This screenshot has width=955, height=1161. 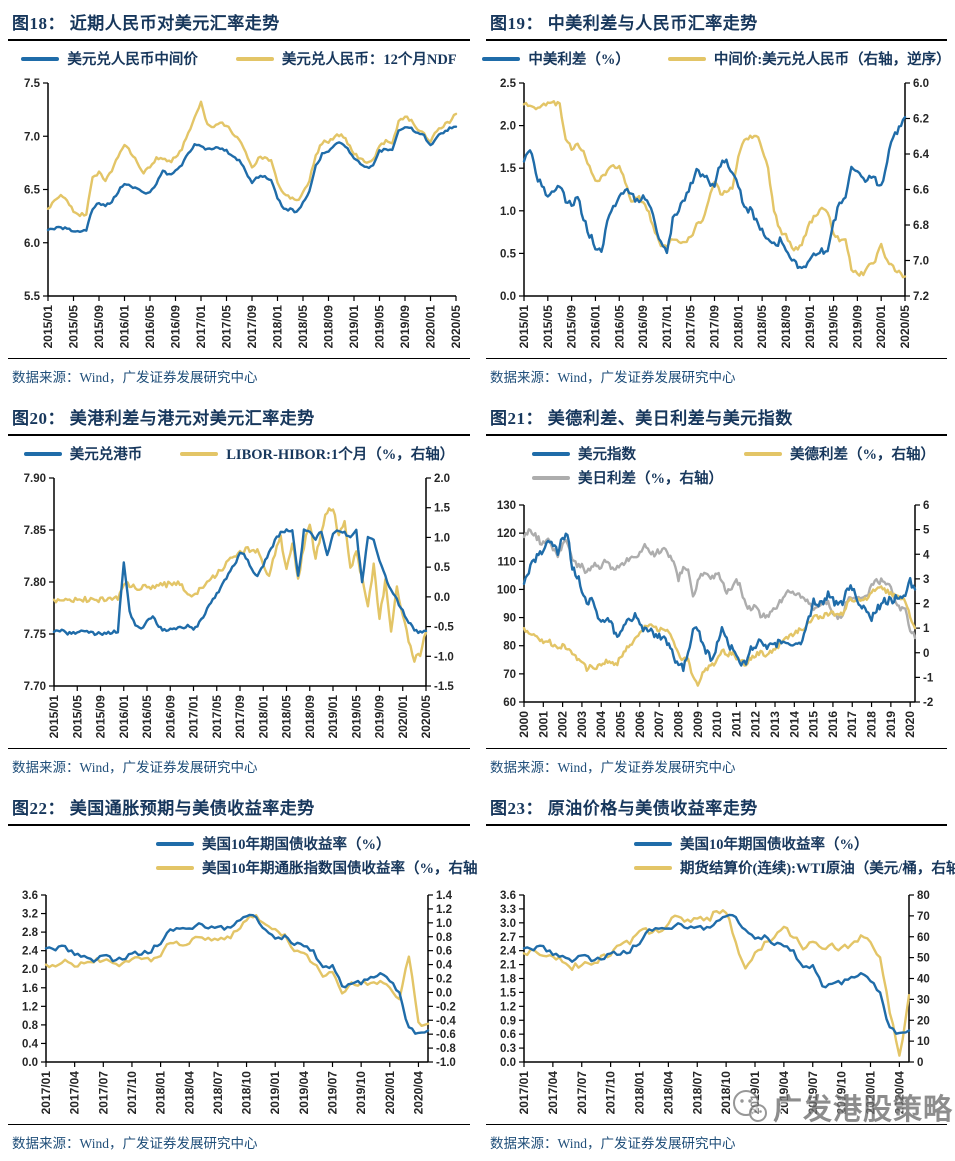 What do you see at coordinates (923, 896) in the screenshot?
I see `y-tick-label-right: 80` at bounding box center [923, 896].